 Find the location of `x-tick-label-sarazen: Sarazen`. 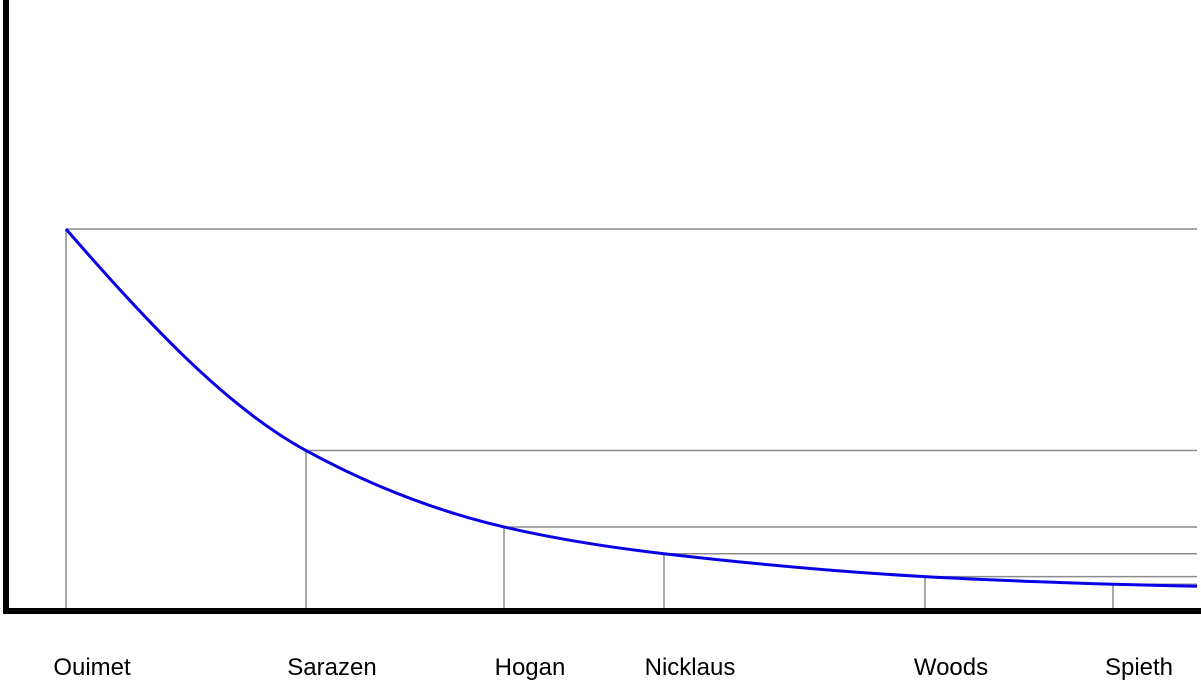

x-tick-label-sarazen: Sarazen is located at coordinates (331, 667).